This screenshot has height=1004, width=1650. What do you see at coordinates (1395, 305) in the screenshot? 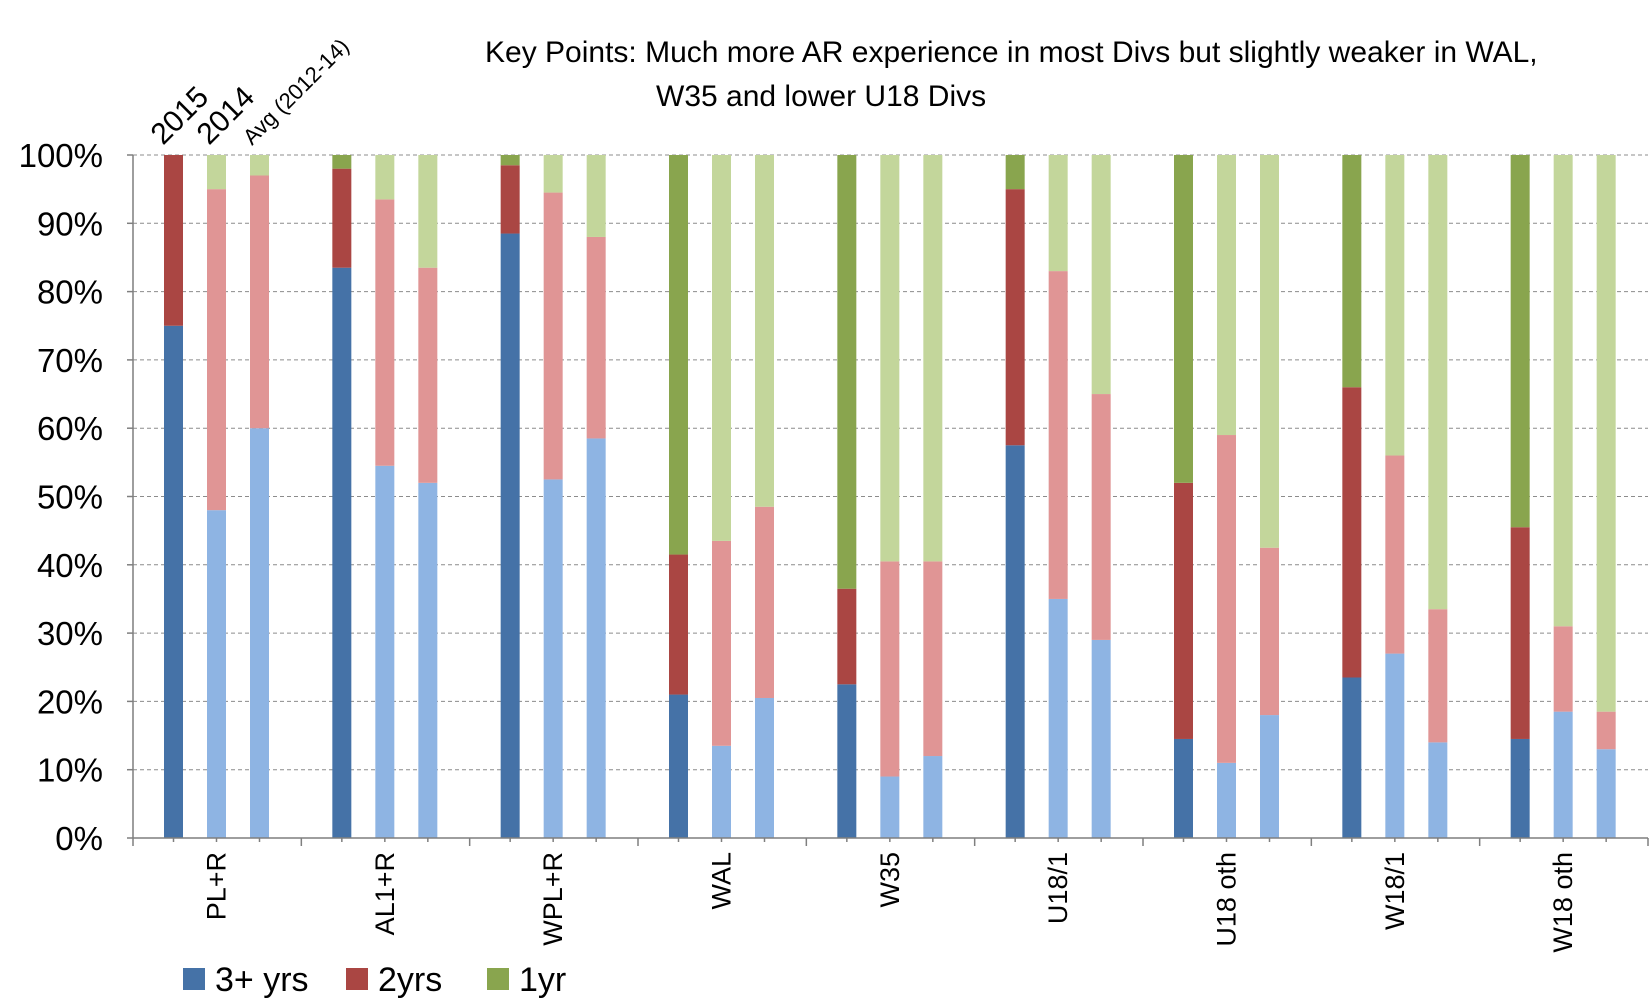
I see `bar-w18-1-1-1yr` at bounding box center [1395, 305].